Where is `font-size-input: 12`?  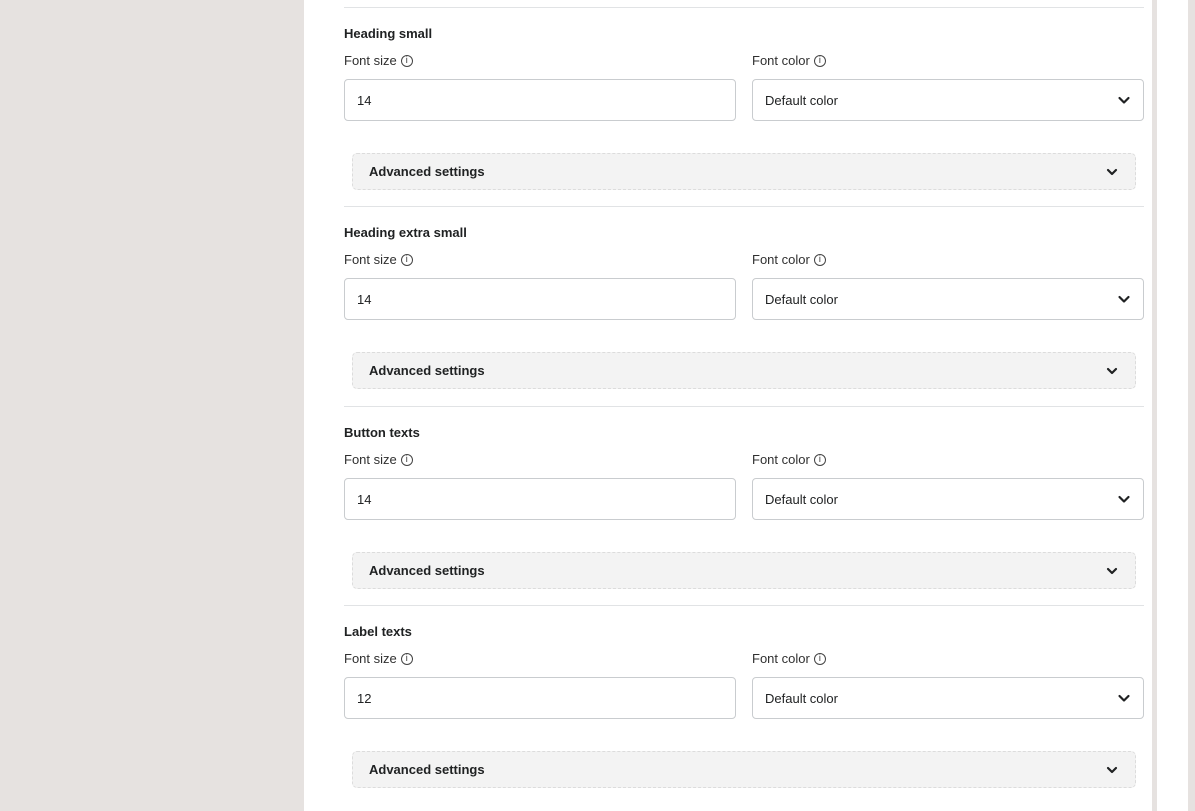
font-size-input: 12 is located at coordinates (540, 698).